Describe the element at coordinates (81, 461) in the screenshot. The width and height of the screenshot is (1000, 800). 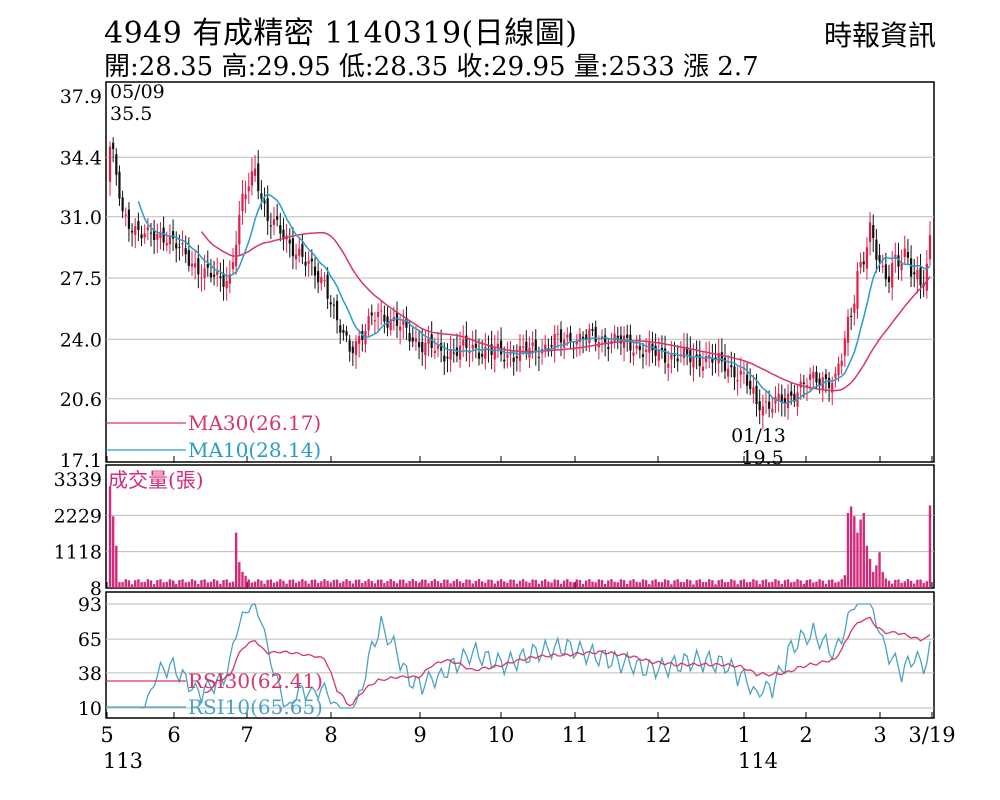
I see `price-tick-label: 17.1` at that location.